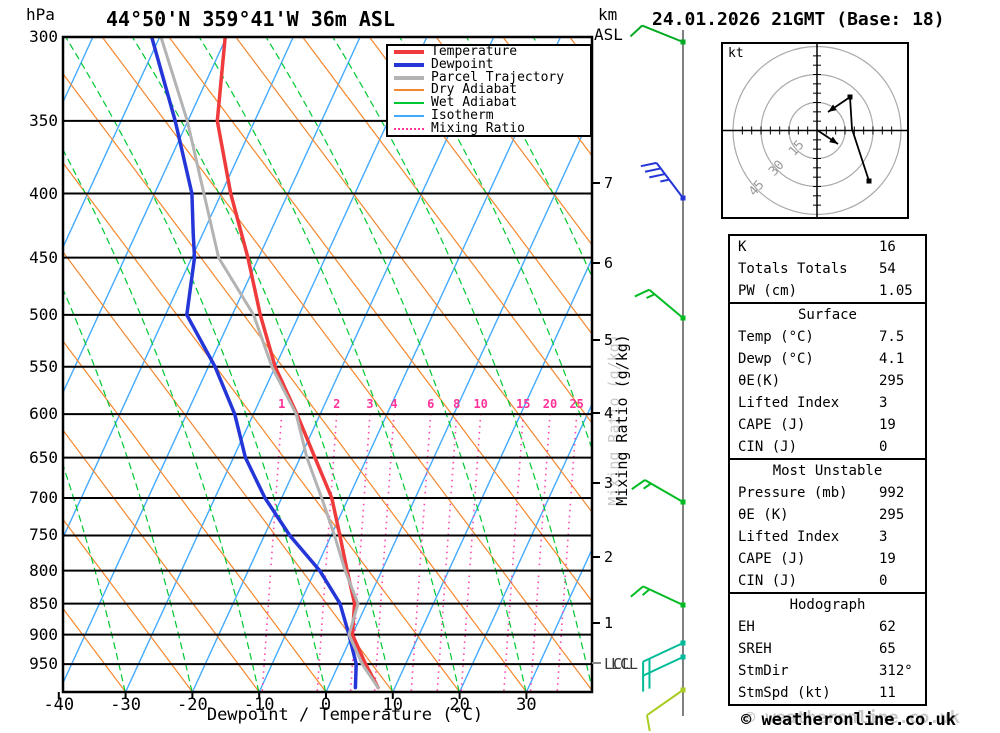  I want to click on stats-value: 65, so click(887, 649).